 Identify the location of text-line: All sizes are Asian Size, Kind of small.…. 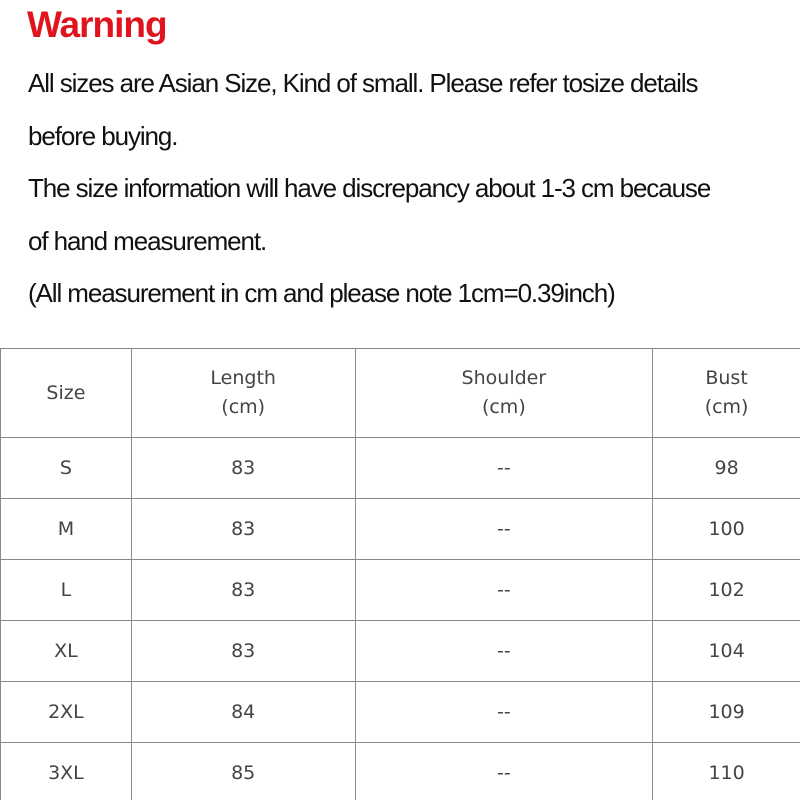
(363, 83).